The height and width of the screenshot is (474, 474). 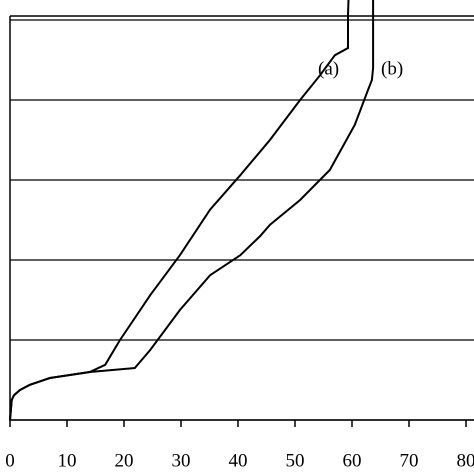 What do you see at coordinates (392, 68) in the screenshot?
I see `annotation: (b)` at bounding box center [392, 68].